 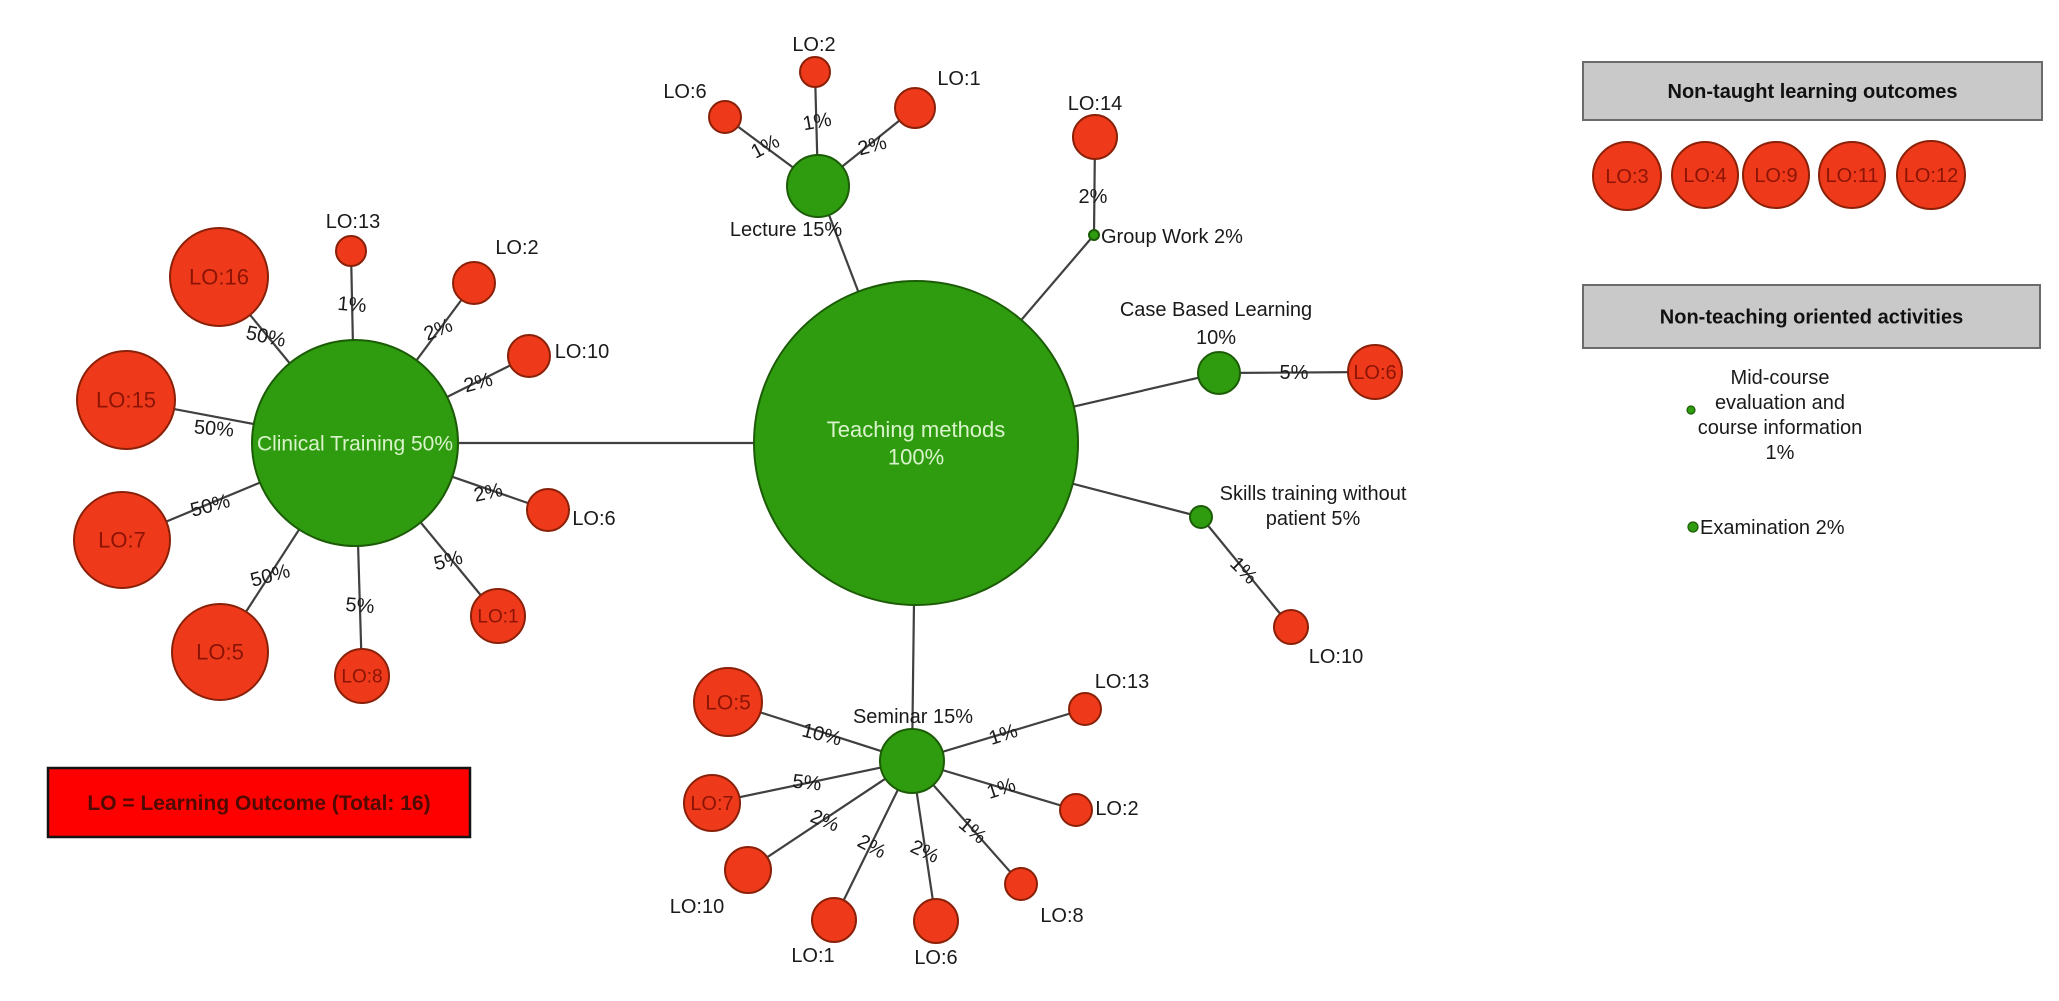 I want to click on node-lec-lo1-label: LO:1, so click(x=958, y=79).